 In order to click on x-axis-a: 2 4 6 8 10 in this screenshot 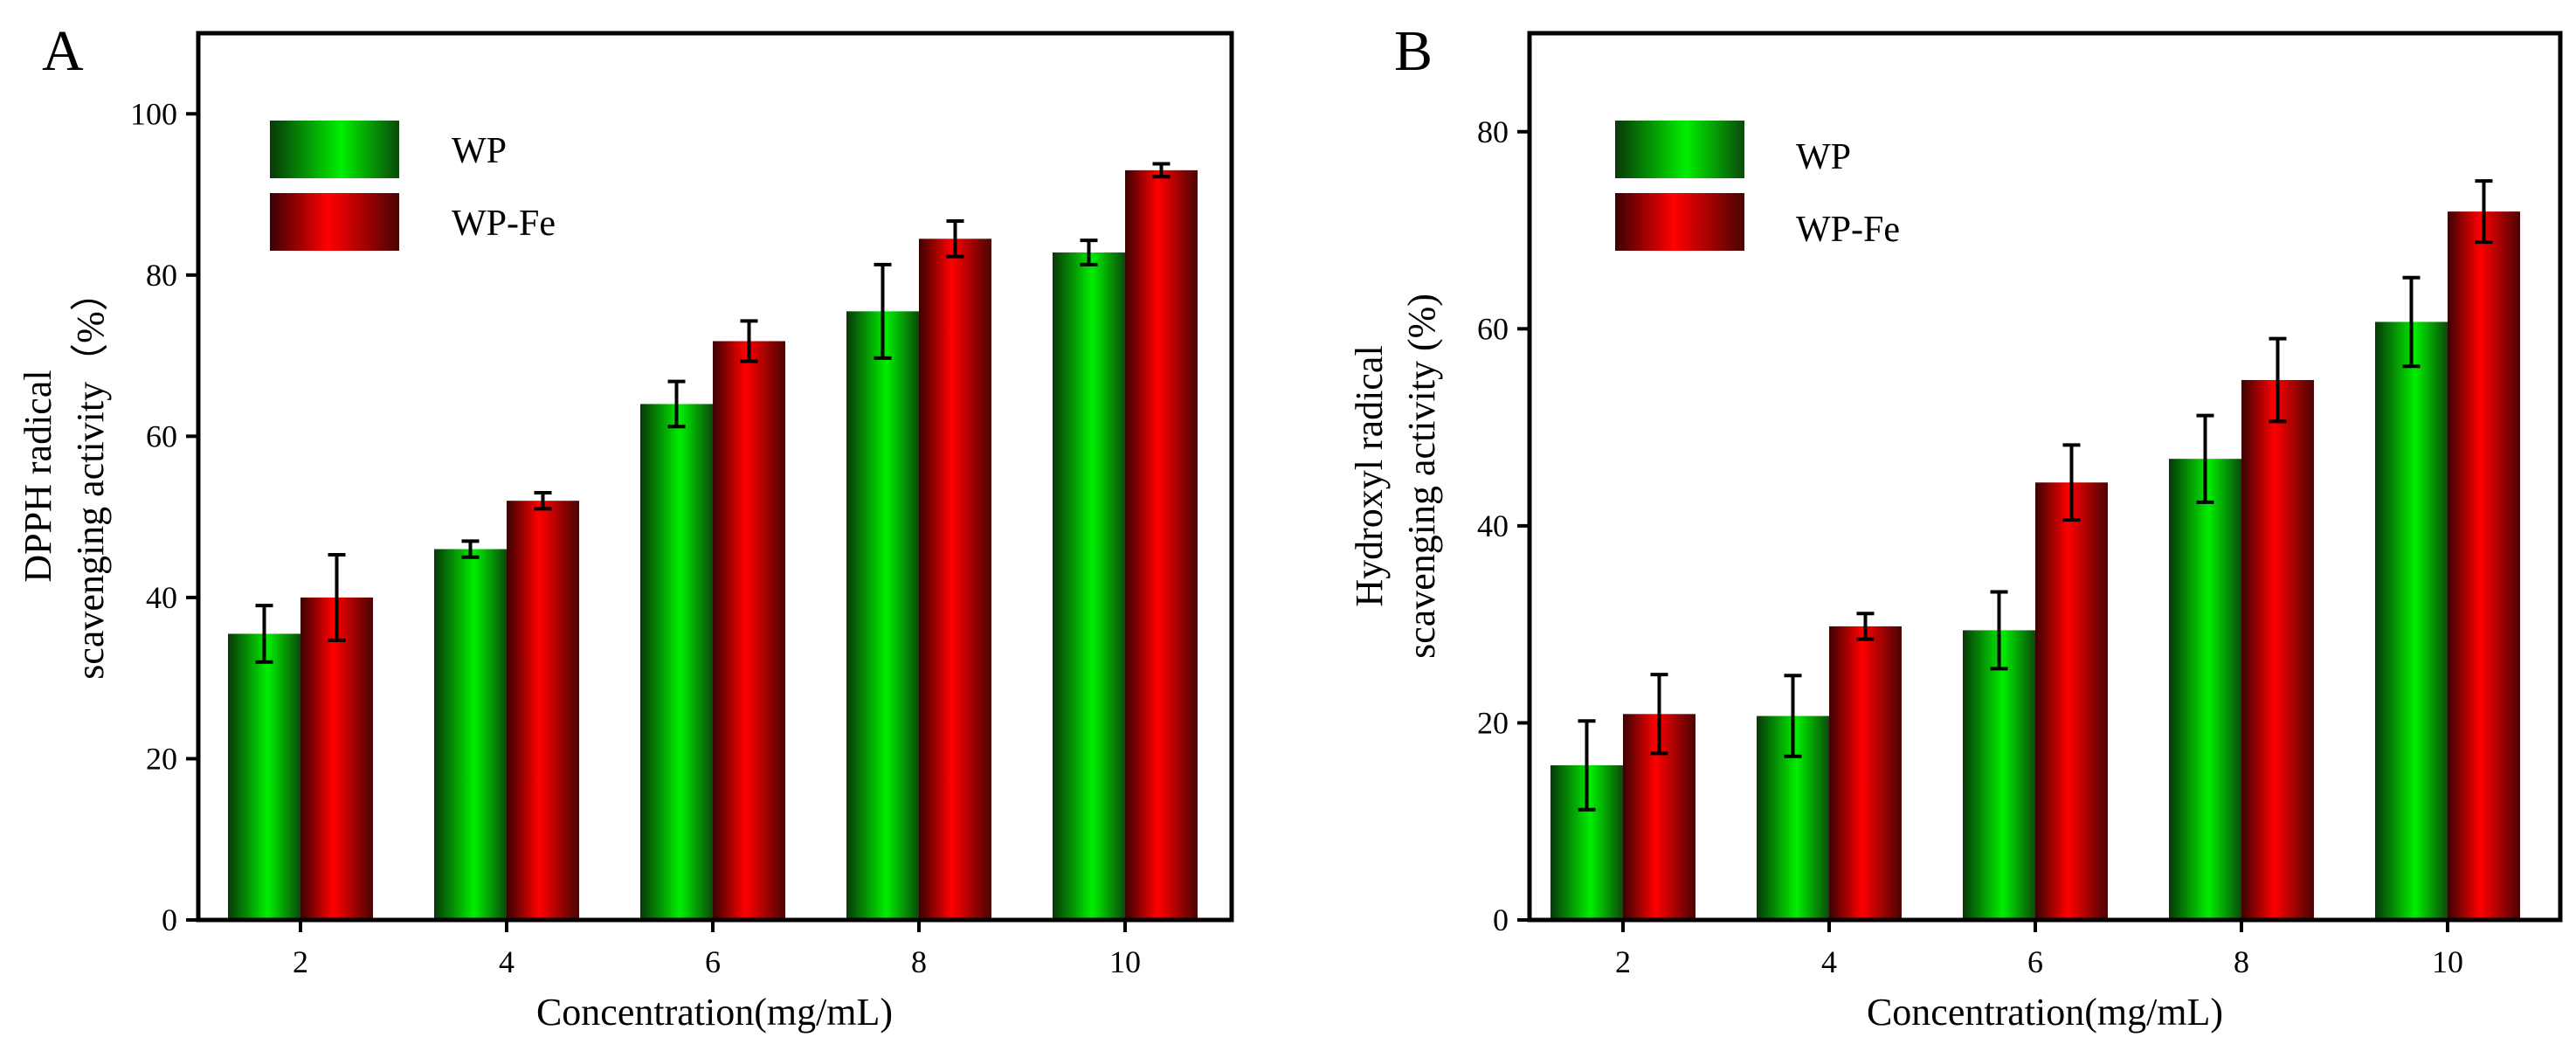, I will do `click(717, 949)`.